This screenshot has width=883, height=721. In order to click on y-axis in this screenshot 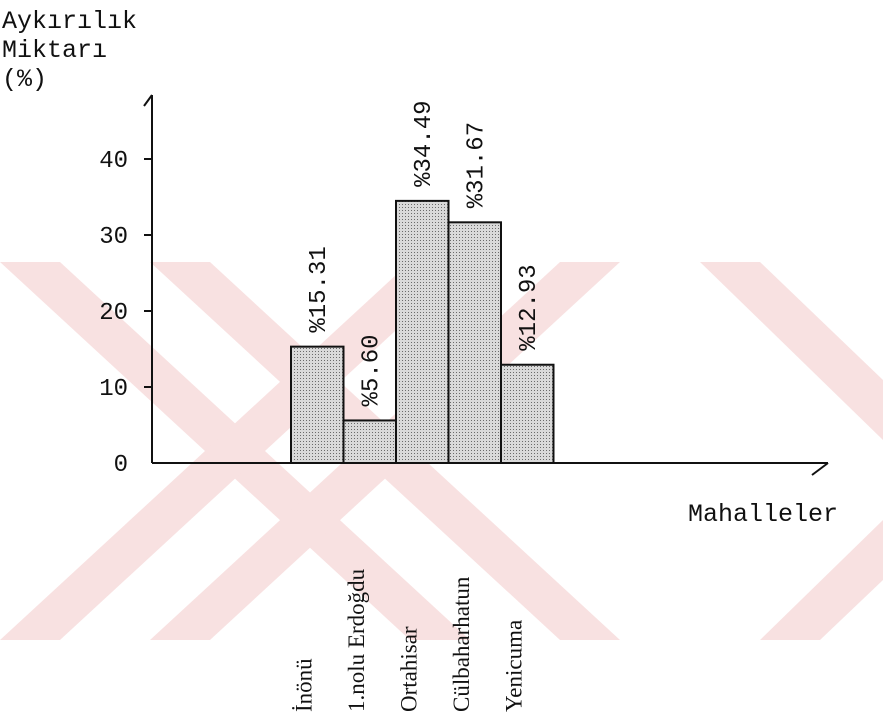, I will do `click(148, 278)`.